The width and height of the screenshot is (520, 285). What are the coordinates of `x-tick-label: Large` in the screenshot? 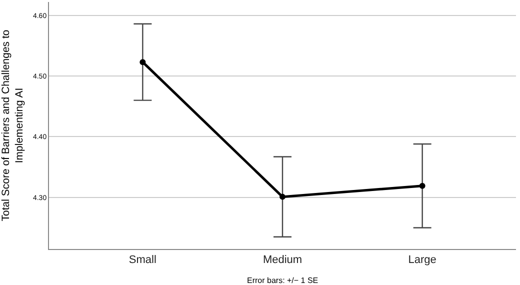 It's located at (422, 260).